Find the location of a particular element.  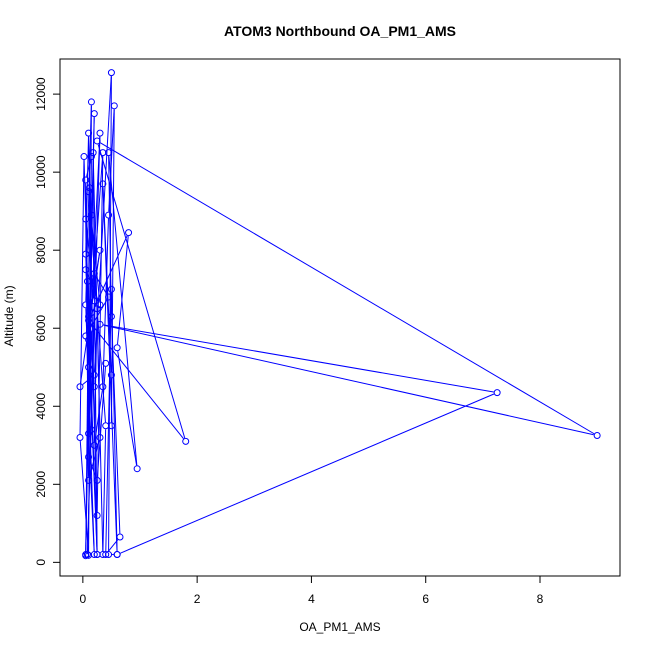

y-axis: 0 2000 4000 6000 8000 10000 12000 is located at coordinates (47, 321).